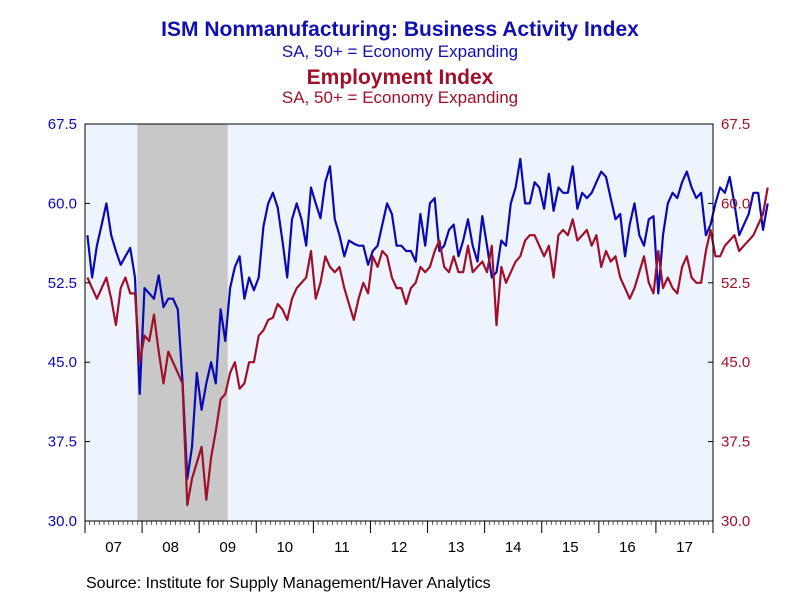 This screenshot has width=800, height=600. Describe the element at coordinates (62, 442) in the screenshot. I see `left-tick-label: 37.5` at that location.